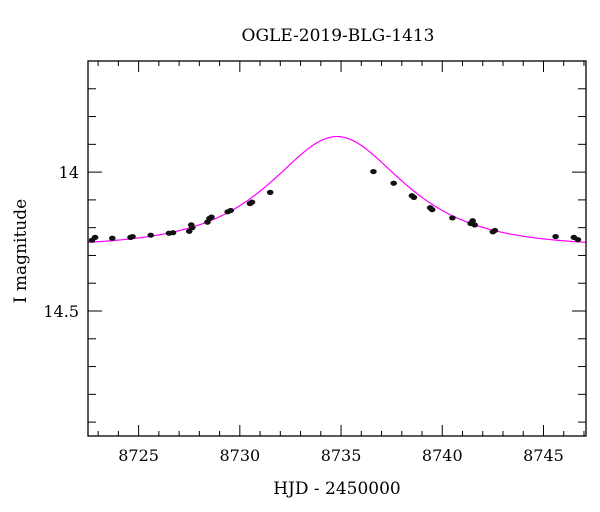  What do you see at coordinates (239, 455) in the screenshot?
I see `x-tick-label: 8730` at bounding box center [239, 455].